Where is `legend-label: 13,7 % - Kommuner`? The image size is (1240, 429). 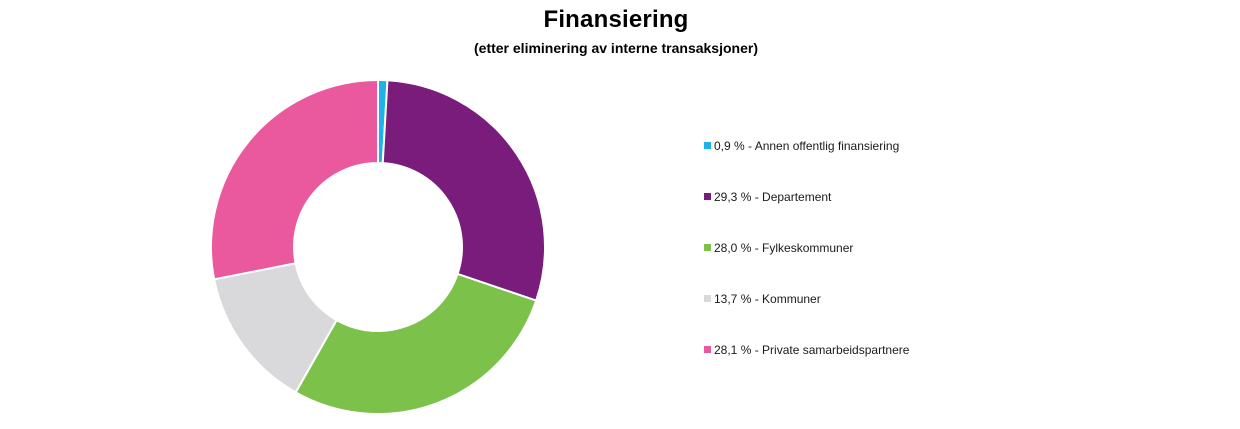
legend-label: 13,7 % - Kommuner is located at coordinates (767, 299).